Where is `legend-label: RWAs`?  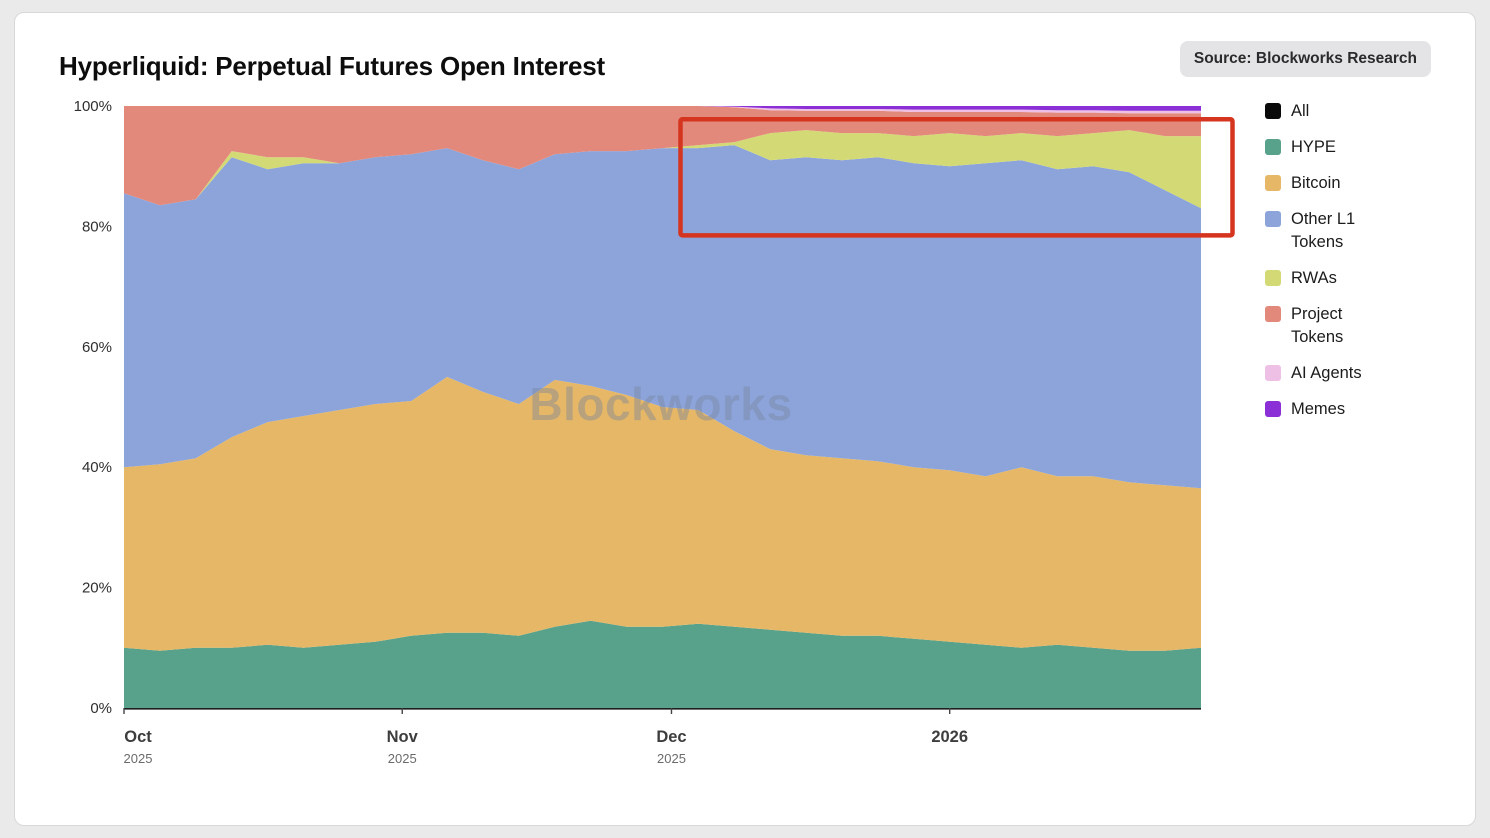 legend-label: RWAs is located at coordinates (1314, 278).